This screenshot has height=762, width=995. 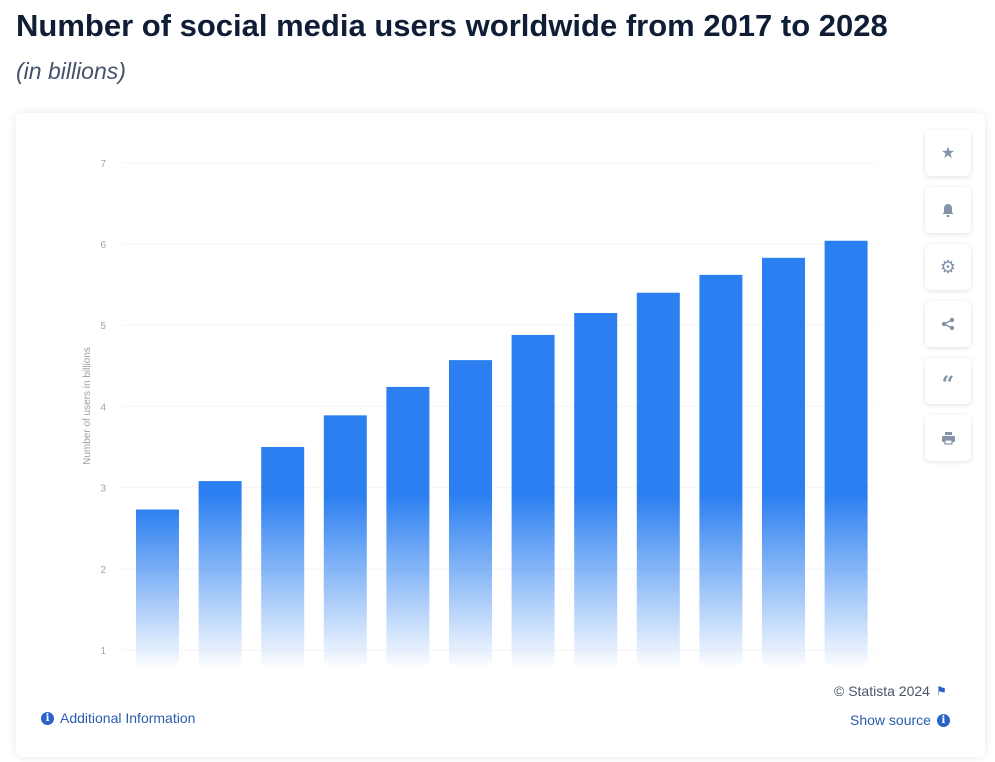 I want to click on bar-2026, so click(x=721, y=469).